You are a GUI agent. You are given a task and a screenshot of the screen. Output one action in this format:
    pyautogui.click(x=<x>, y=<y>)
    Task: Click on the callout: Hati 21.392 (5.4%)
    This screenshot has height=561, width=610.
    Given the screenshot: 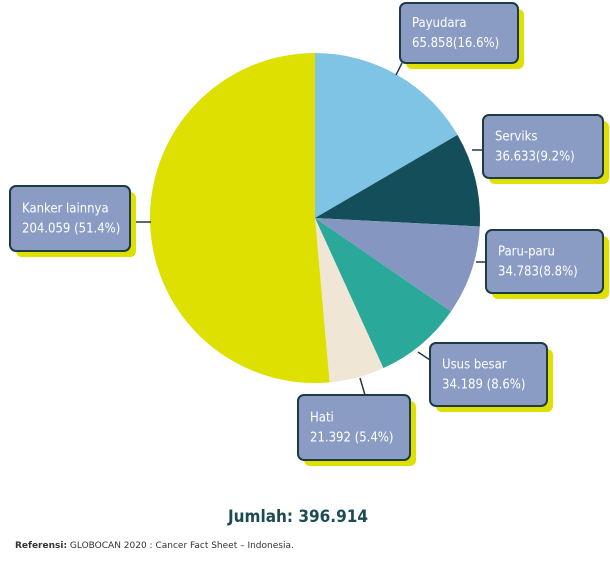 What is the action you would take?
    pyautogui.click(x=356, y=430)
    